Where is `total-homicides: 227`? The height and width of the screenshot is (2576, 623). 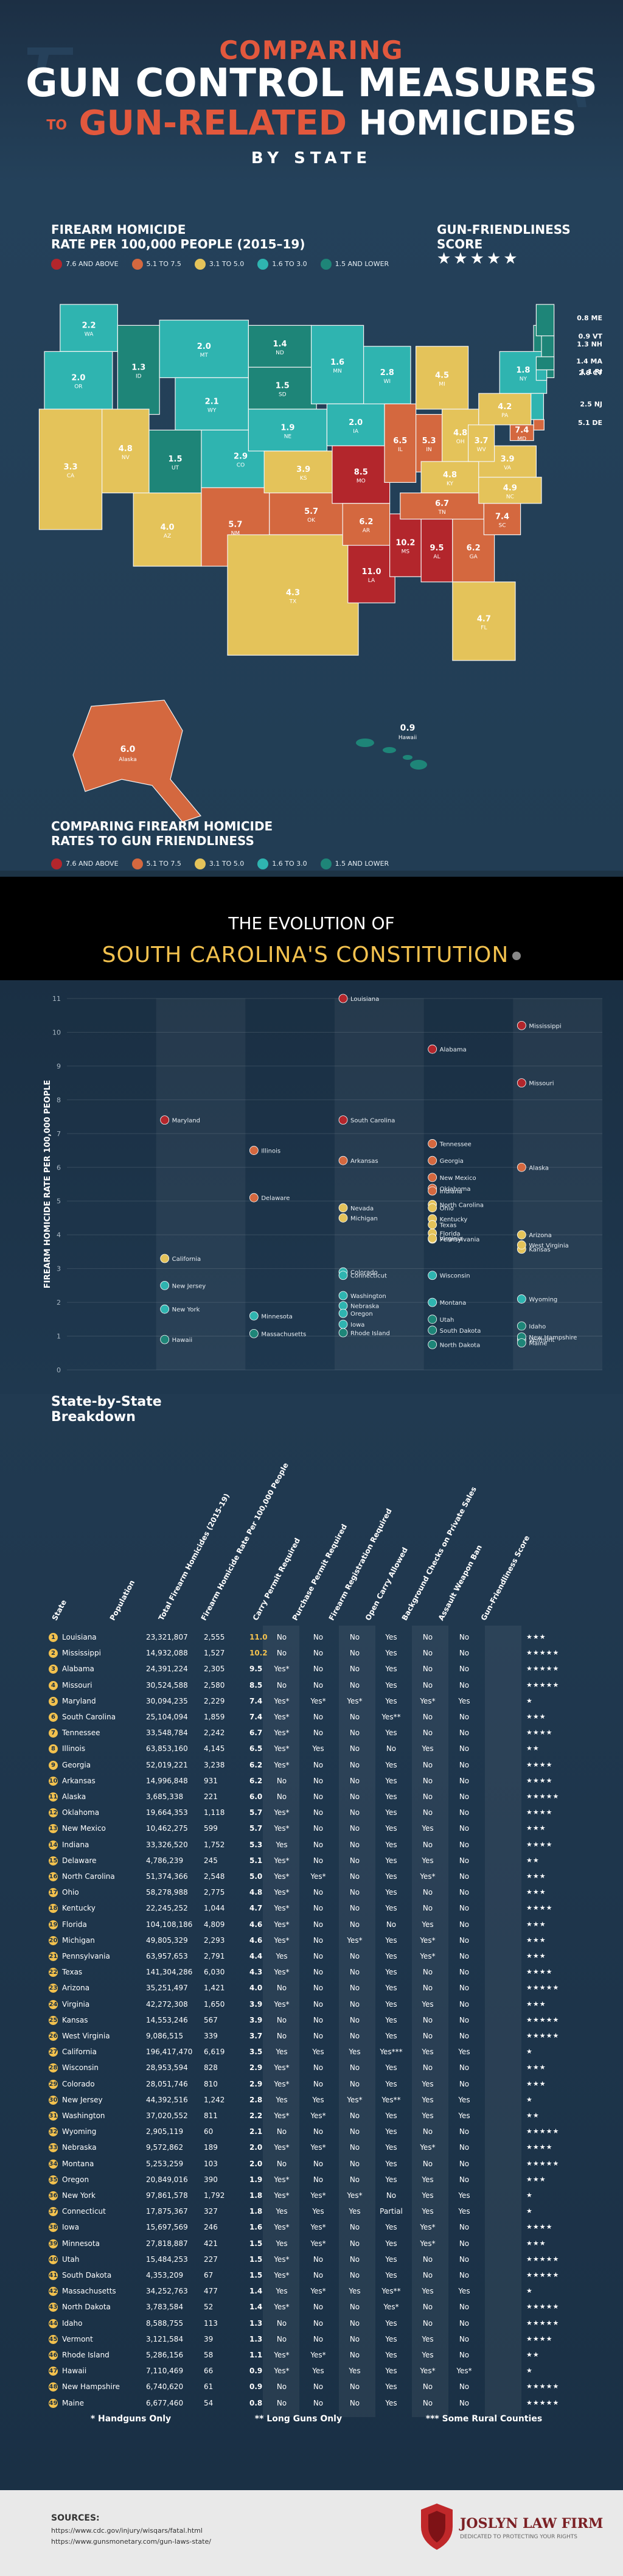 total-homicides: 227 is located at coordinates (211, 2259).